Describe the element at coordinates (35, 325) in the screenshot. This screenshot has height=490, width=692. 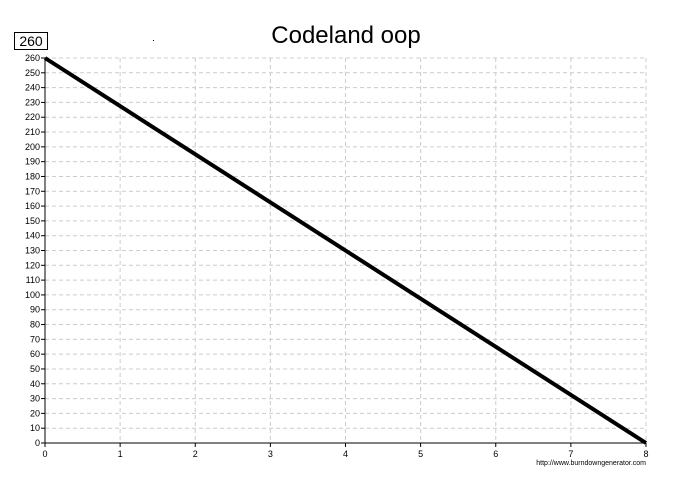
I see `y-tick-label: 80` at that location.